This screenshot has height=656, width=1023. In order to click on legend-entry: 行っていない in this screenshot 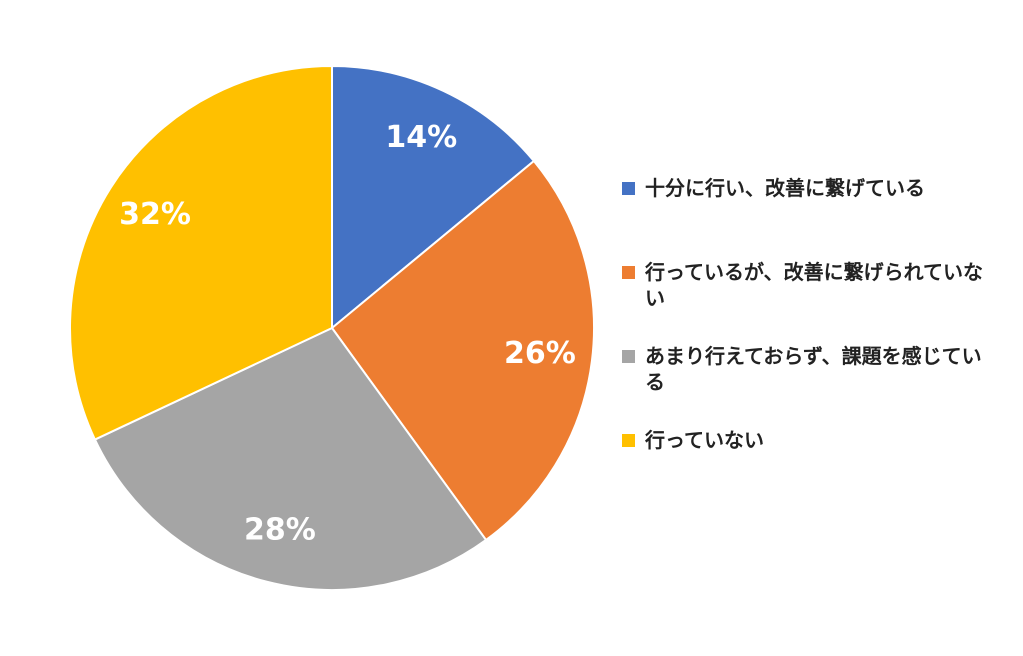, I will do `click(808, 440)`.